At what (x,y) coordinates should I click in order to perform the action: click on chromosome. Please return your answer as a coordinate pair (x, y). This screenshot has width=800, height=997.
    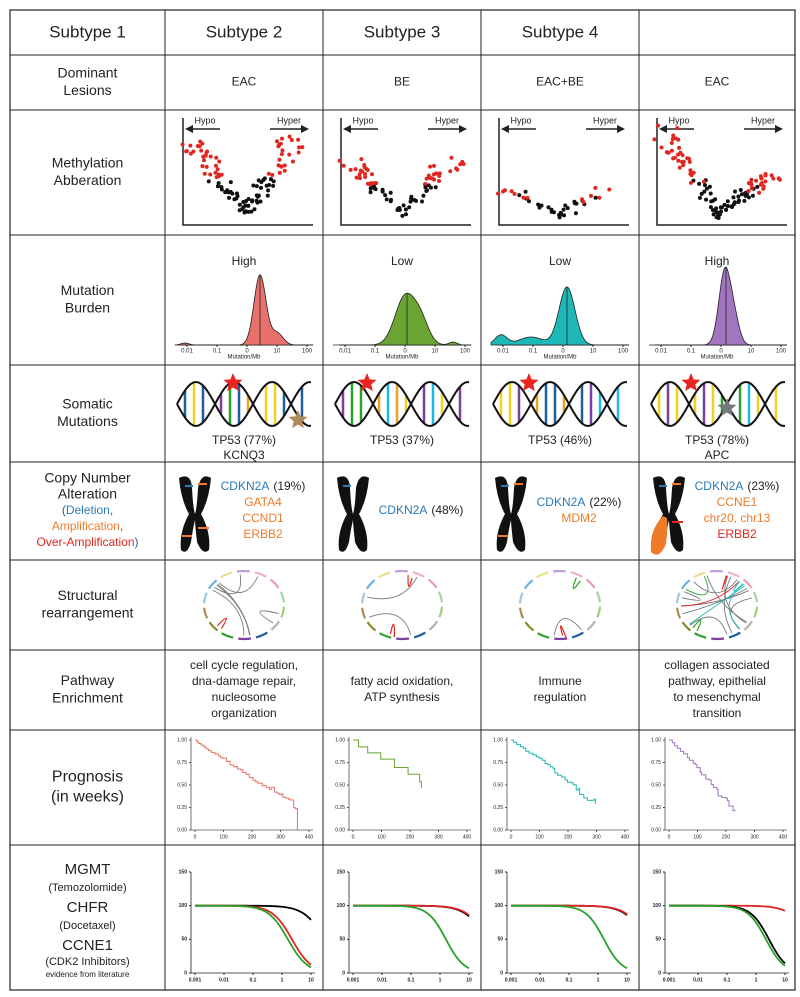
    Looking at the image, I should click on (353, 514).